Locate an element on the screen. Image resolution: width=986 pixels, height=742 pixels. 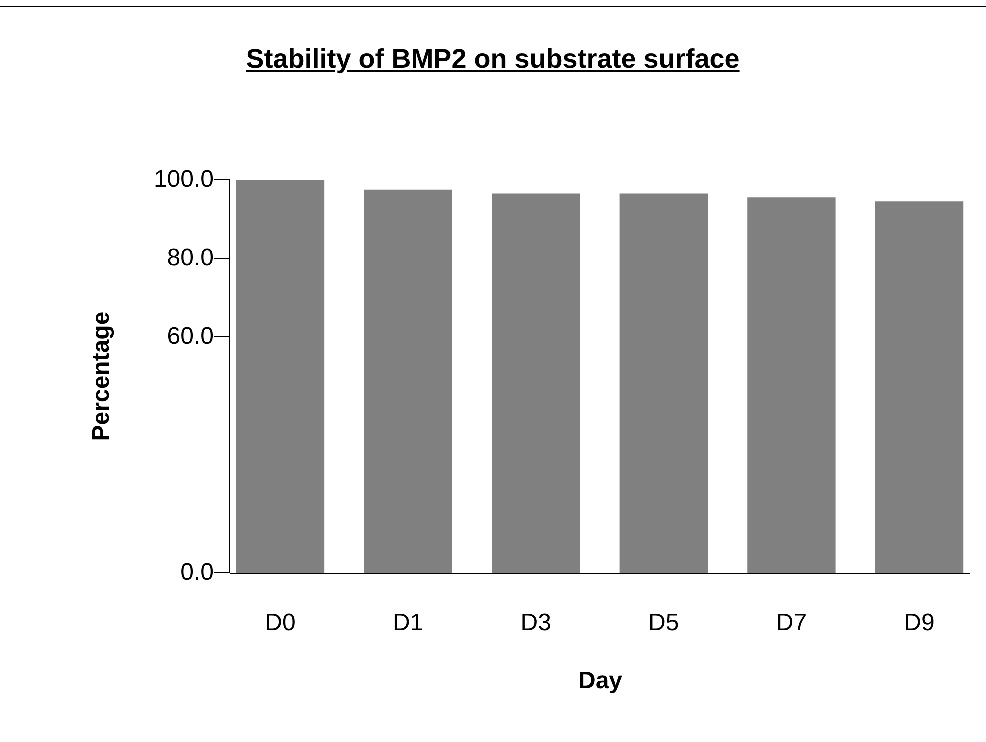
x-tick-label: D5 is located at coordinates (664, 623).